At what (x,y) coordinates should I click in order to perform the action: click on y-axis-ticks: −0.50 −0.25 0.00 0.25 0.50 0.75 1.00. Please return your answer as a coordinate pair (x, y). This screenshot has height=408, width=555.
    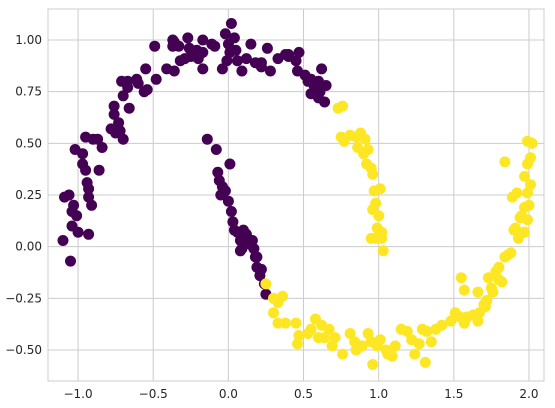
    Looking at the image, I should click on (23, 195).